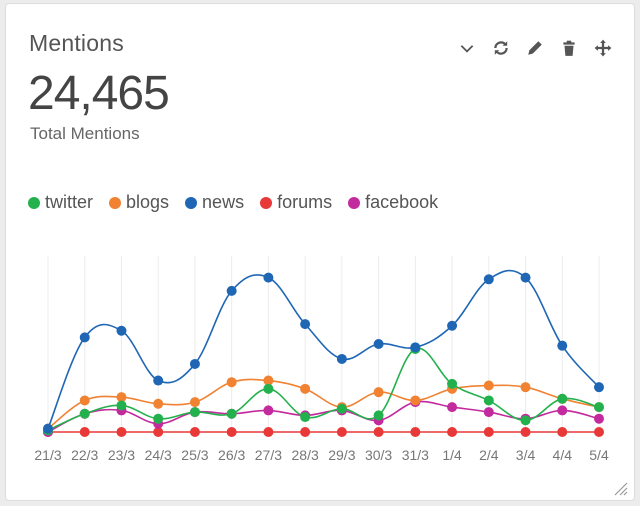  I want to click on delete-button, so click(569, 48).